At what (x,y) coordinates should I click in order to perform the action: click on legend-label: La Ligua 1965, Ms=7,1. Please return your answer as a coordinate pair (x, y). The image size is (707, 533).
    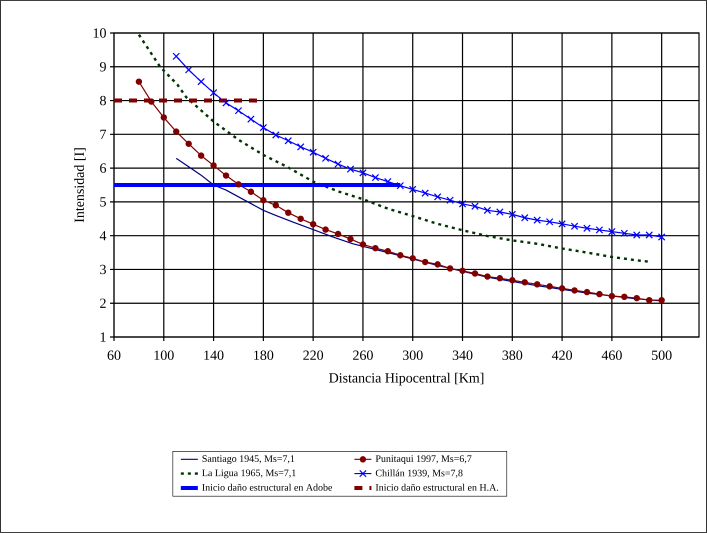
    Looking at the image, I should click on (249, 474).